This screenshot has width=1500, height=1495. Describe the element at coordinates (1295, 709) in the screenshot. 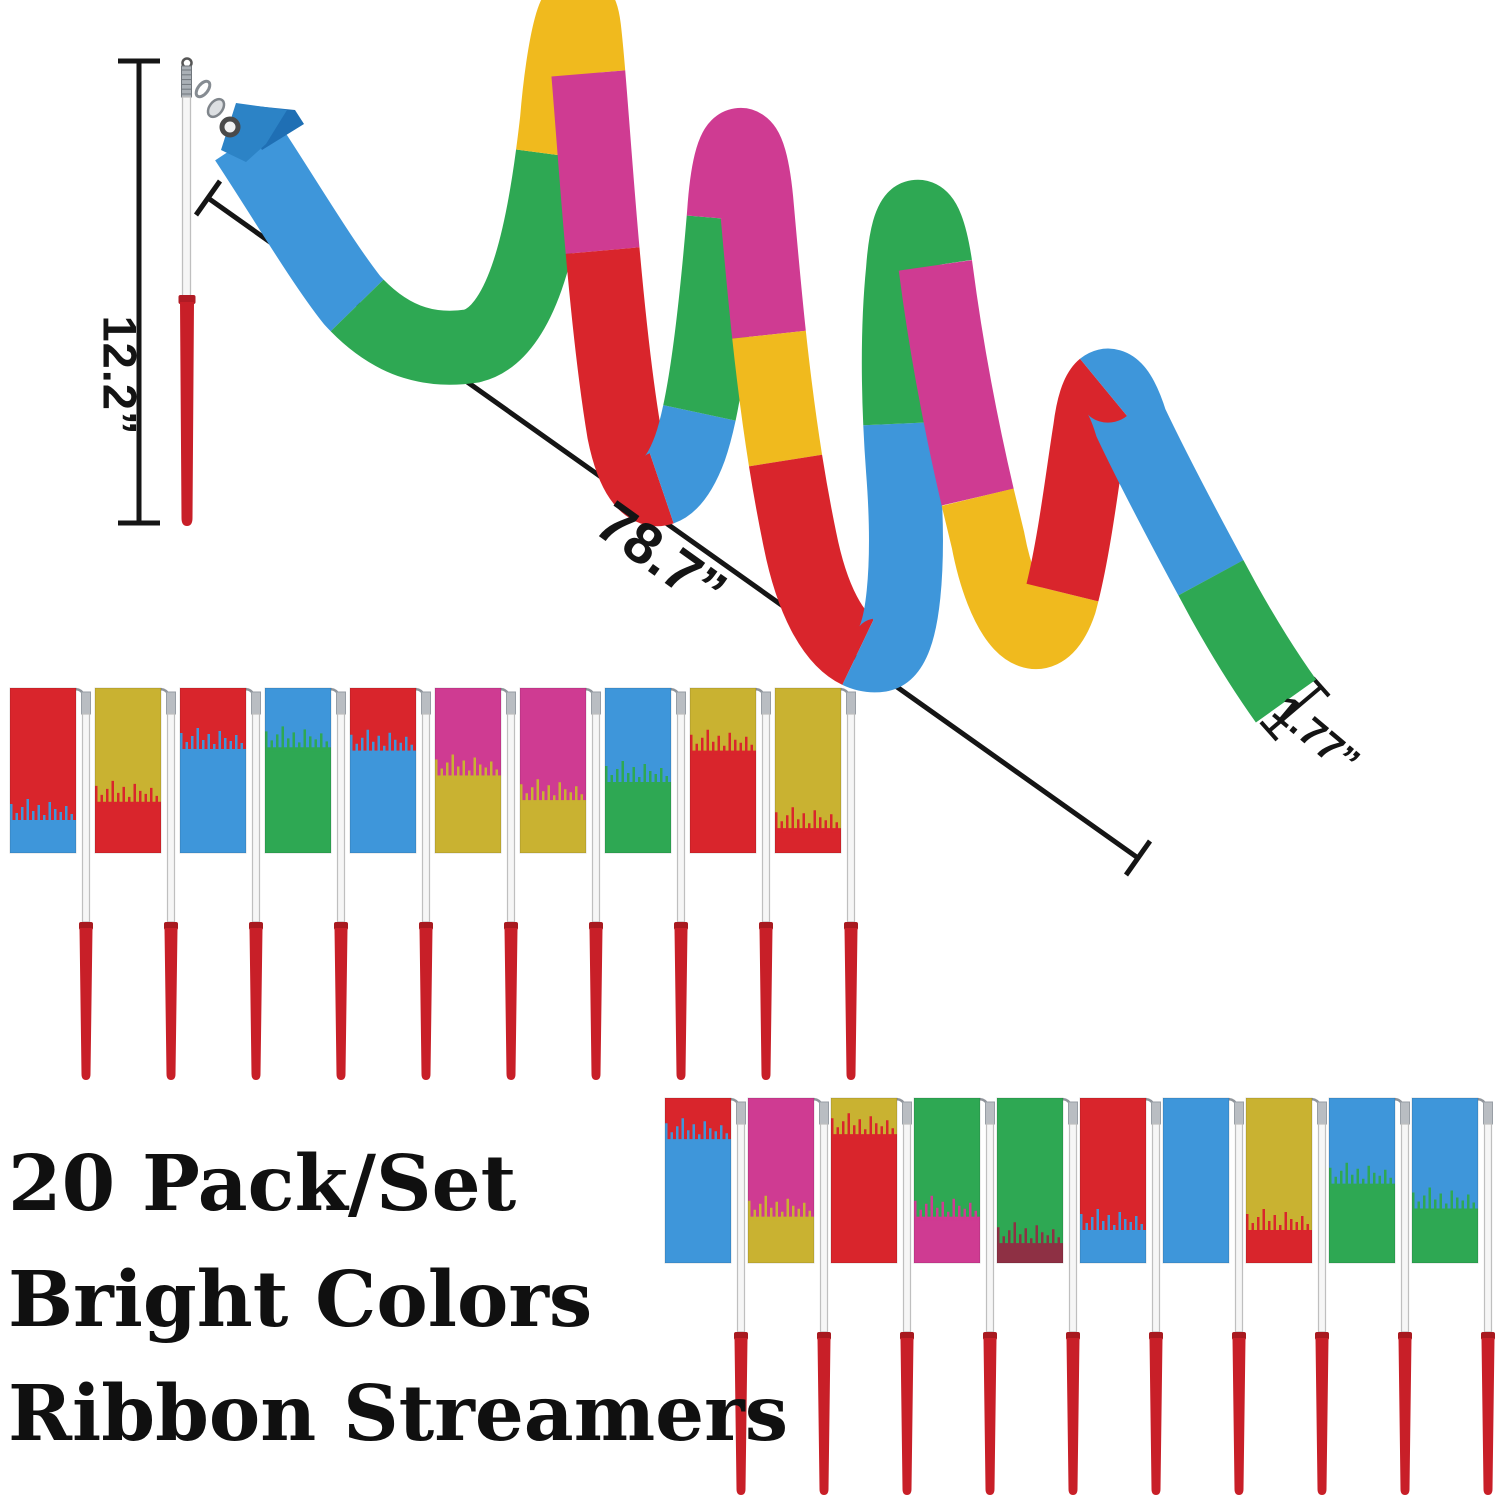

I see `ribbon-width-line` at that location.